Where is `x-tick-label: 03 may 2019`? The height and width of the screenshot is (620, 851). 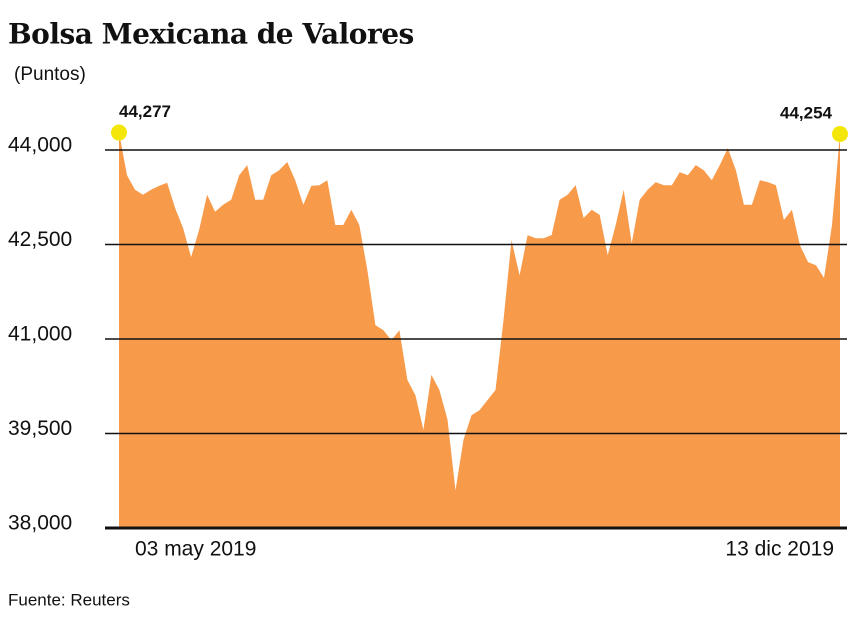
x-tick-label: 03 may 2019 is located at coordinates (195, 549).